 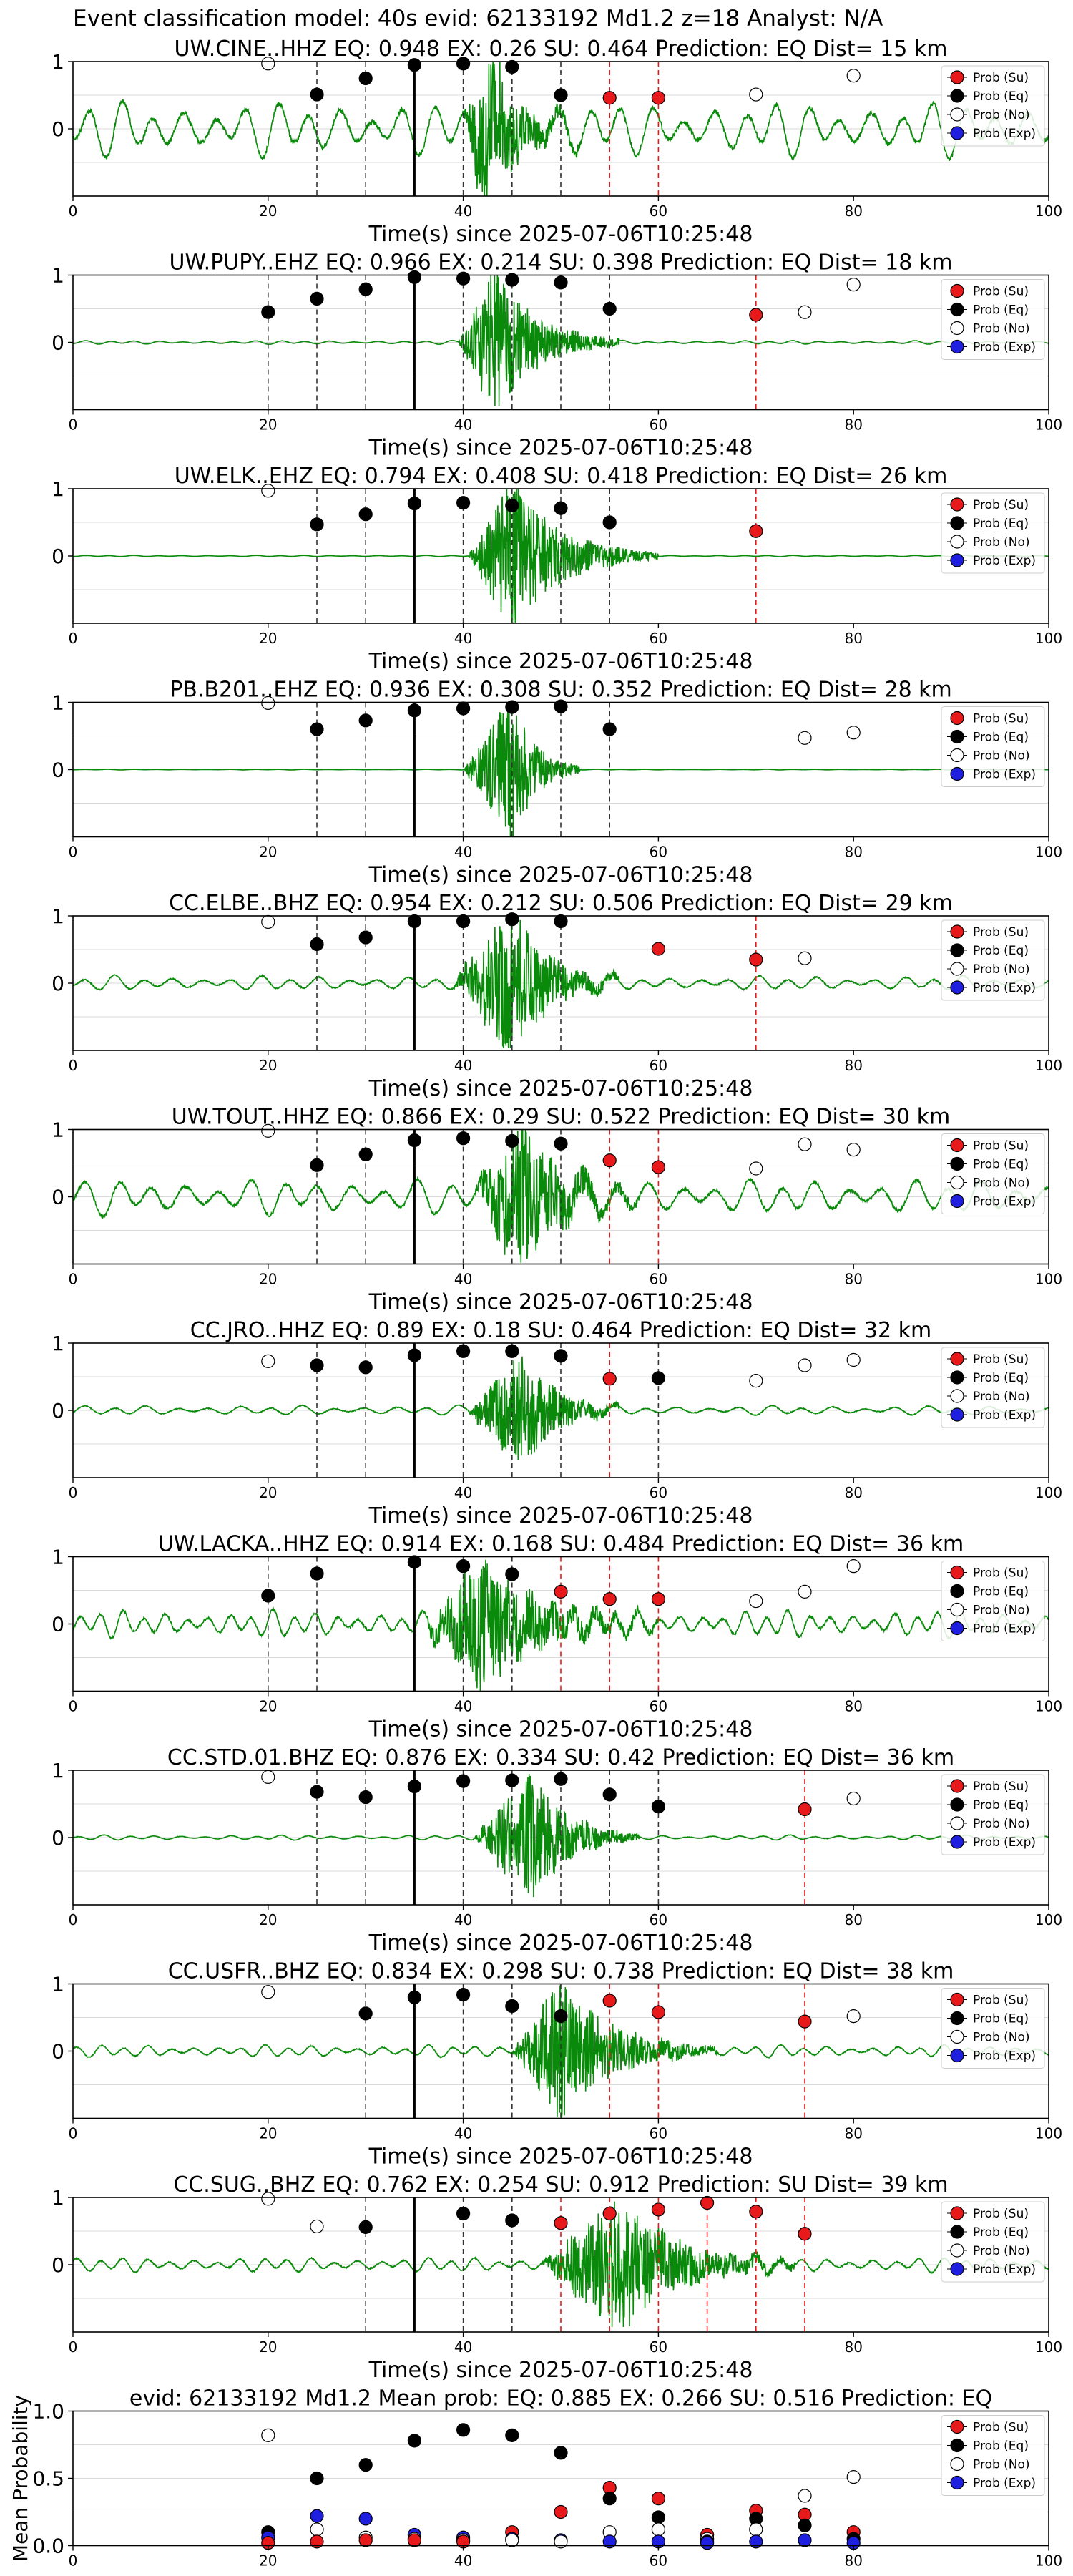 What do you see at coordinates (20, 2478) in the screenshot?
I see `y-axis-label: Mean Probability` at bounding box center [20, 2478].